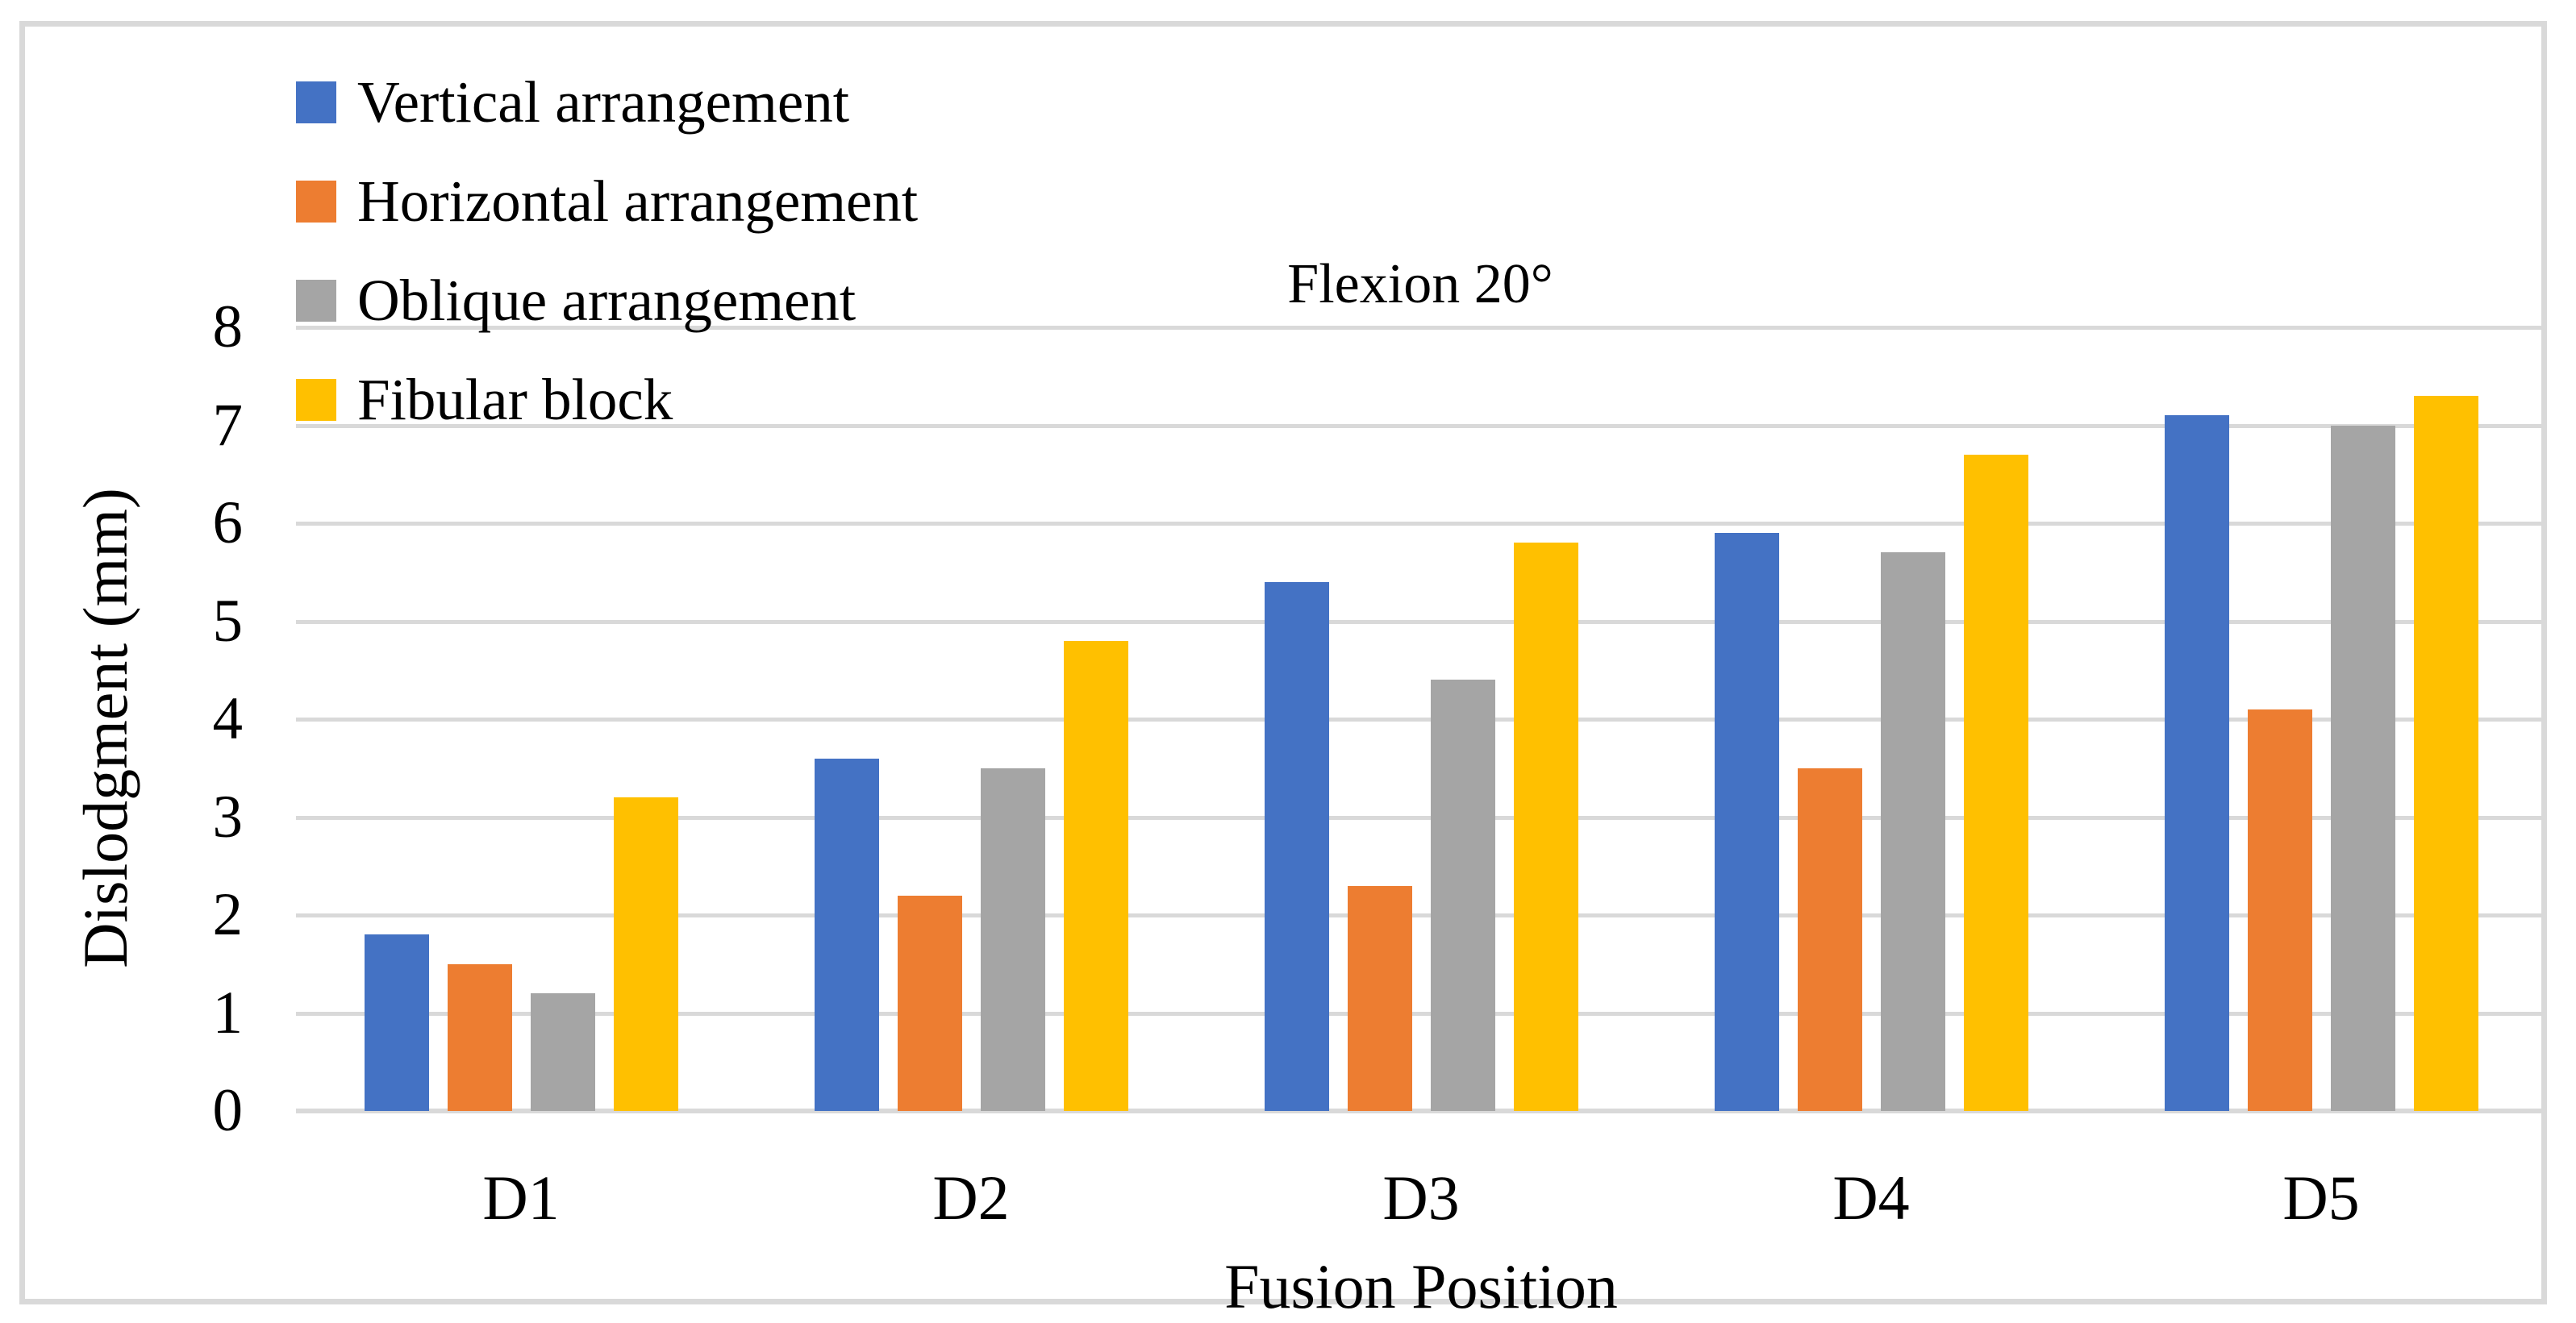  What do you see at coordinates (846, 934) in the screenshot?
I see `bar-vertical-arrangement-d2` at bounding box center [846, 934].